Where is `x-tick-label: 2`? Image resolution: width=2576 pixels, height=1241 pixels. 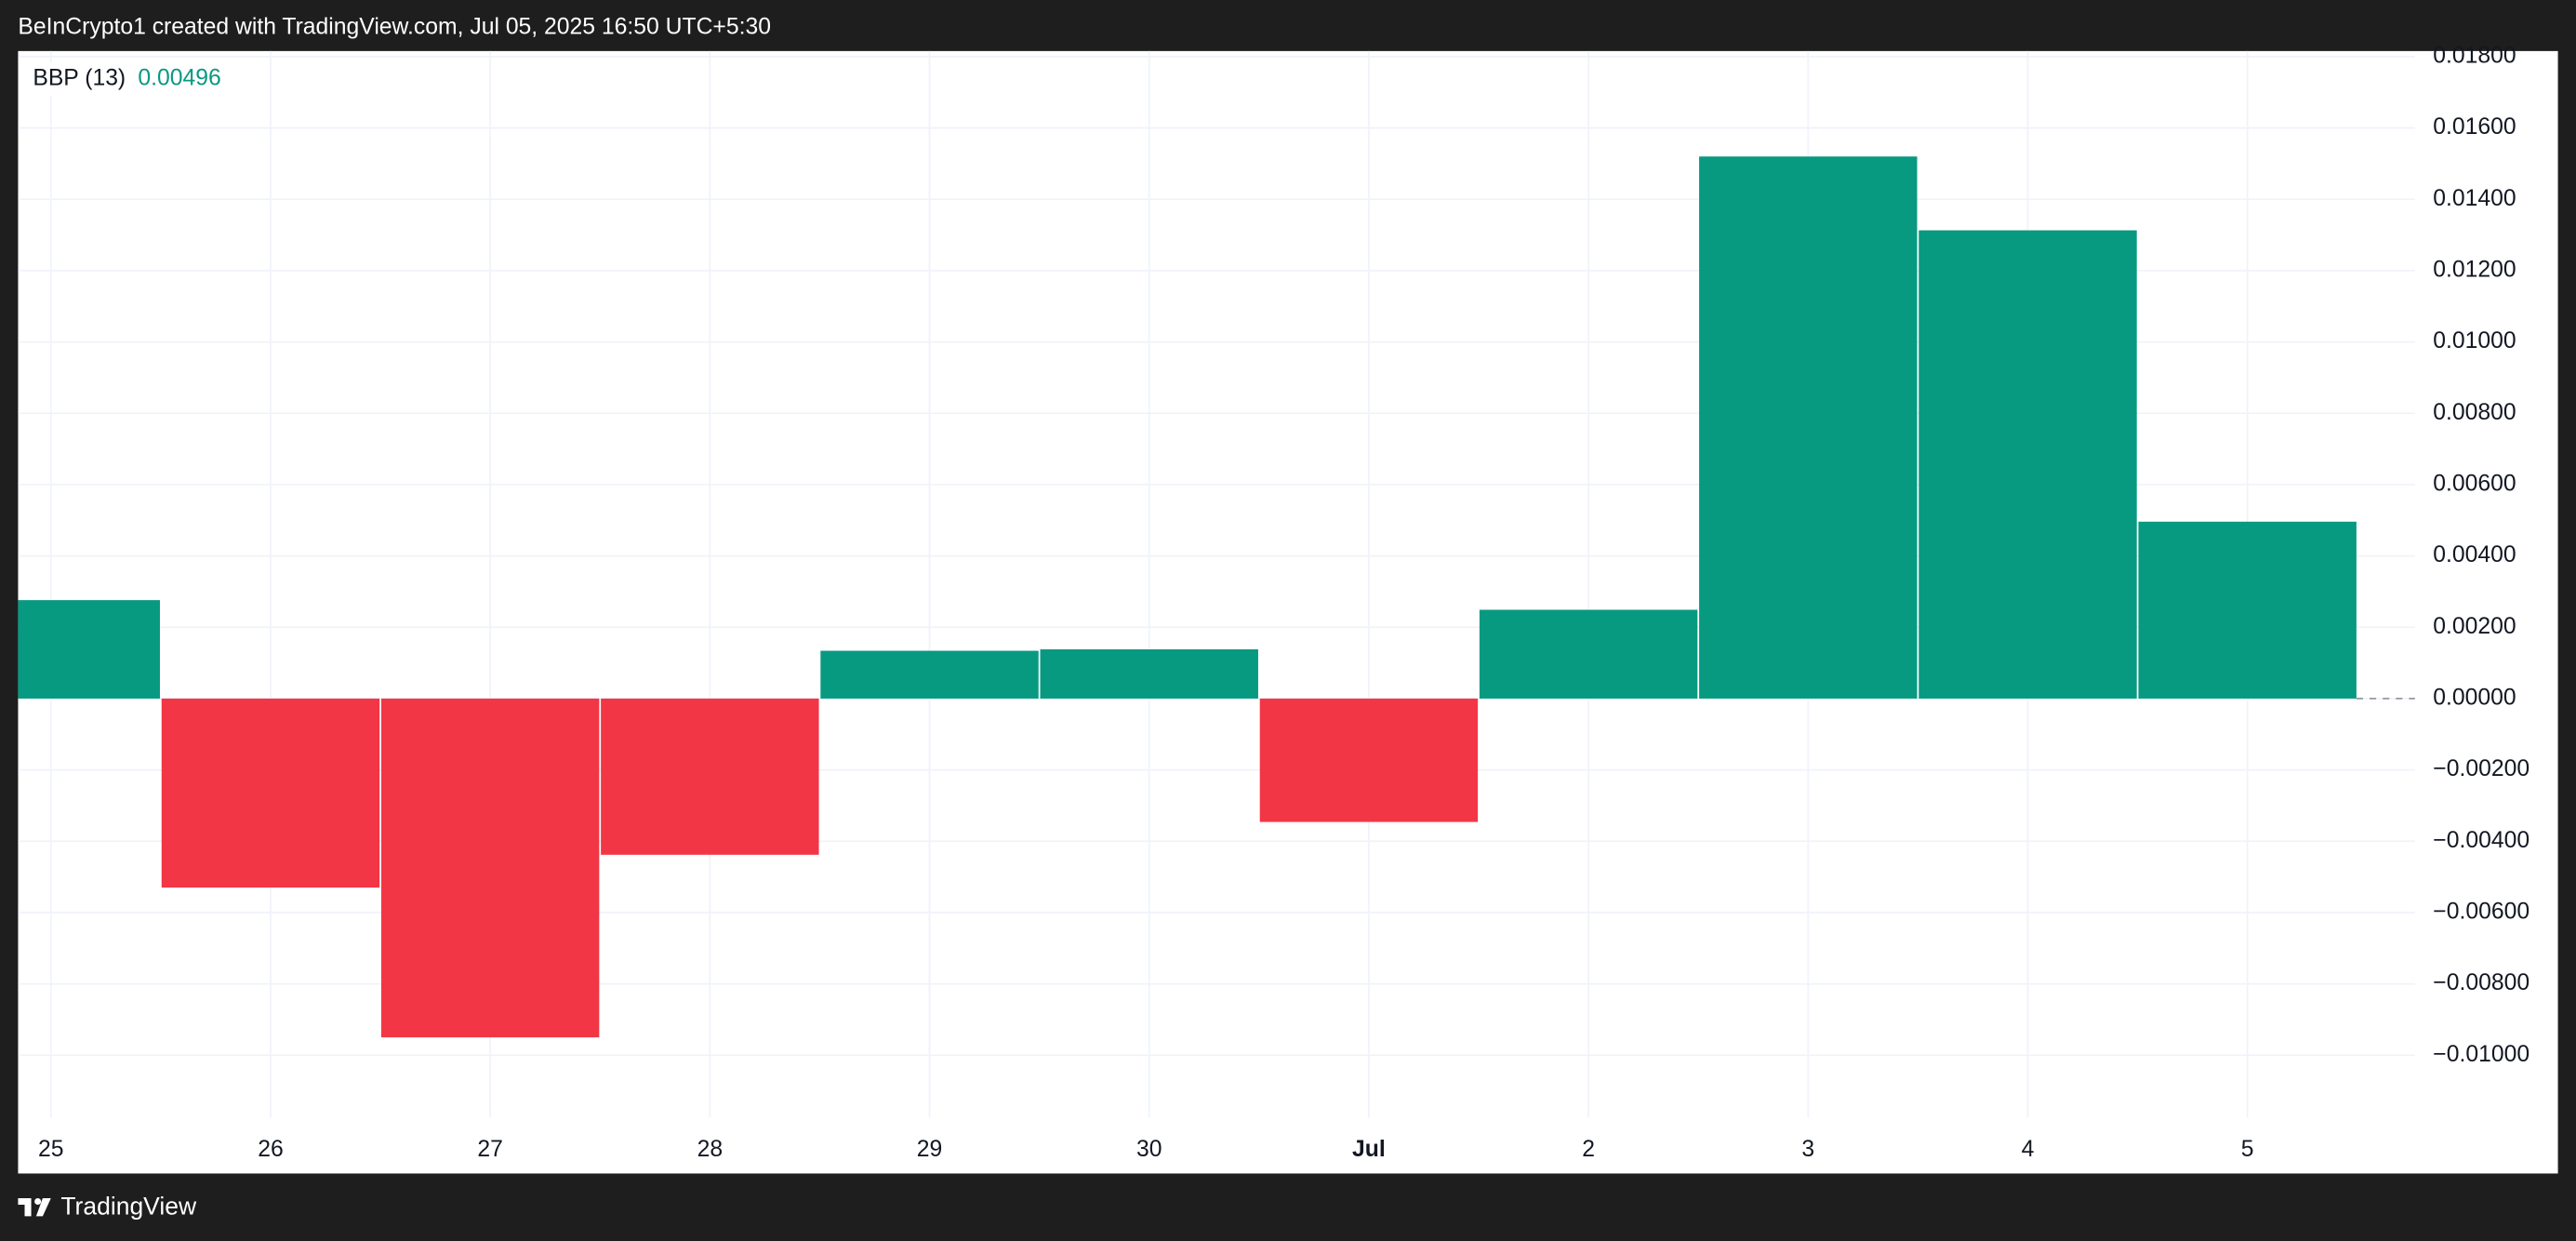 x-tick-label: 2 is located at coordinates (1588, 1149).